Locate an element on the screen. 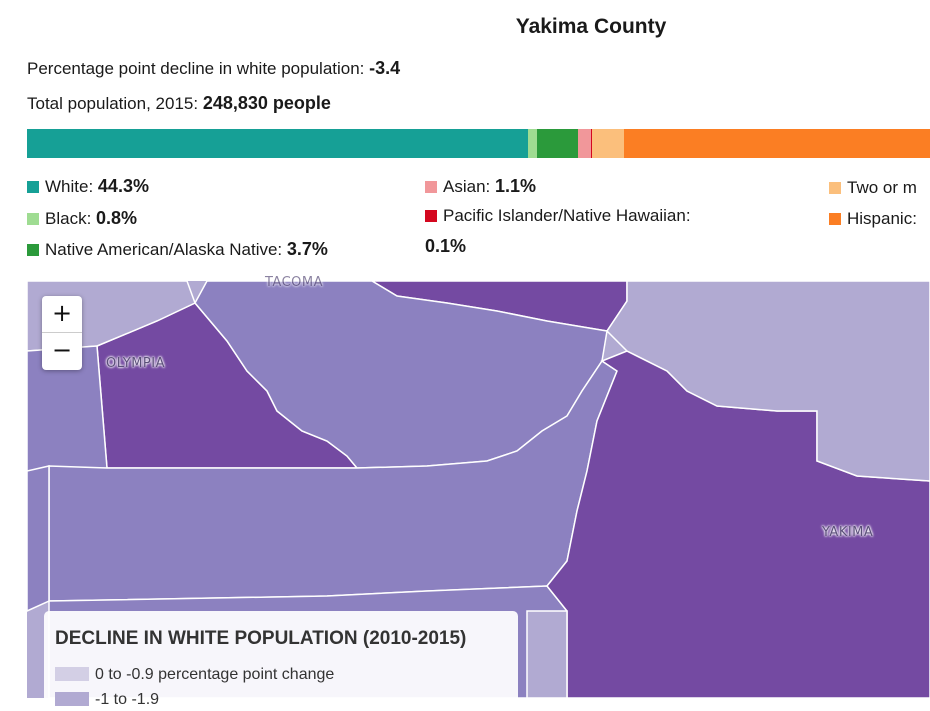 Image resolution: width=930 pixels, height=711 pixels. place-label-olympia: OLYMPIA is located at coordinates (135, 363).